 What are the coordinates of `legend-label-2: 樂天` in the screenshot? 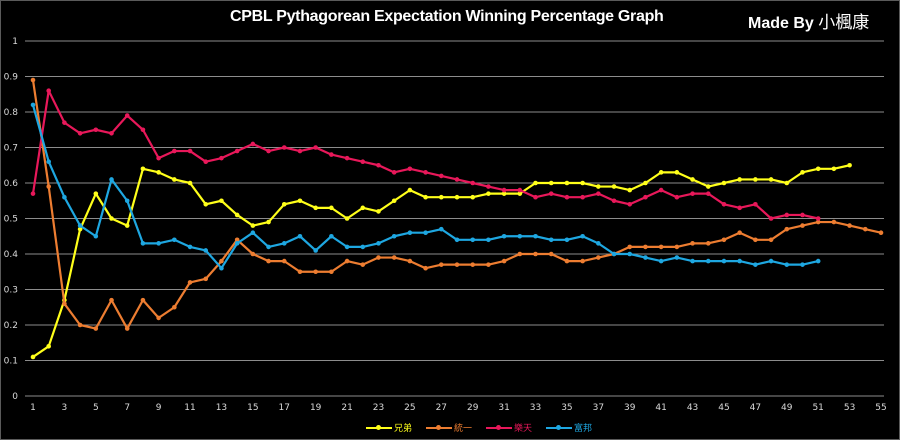 It's located at (523, 429).